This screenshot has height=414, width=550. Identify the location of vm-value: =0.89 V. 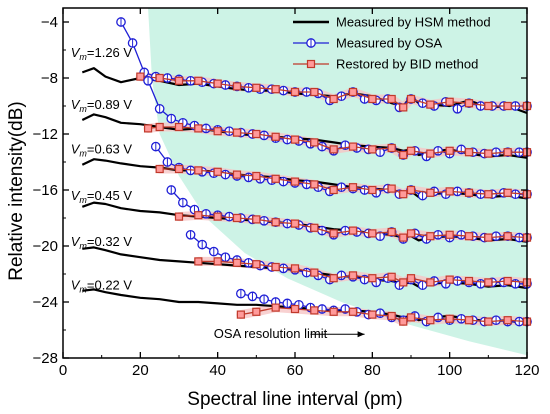
(110, 104).